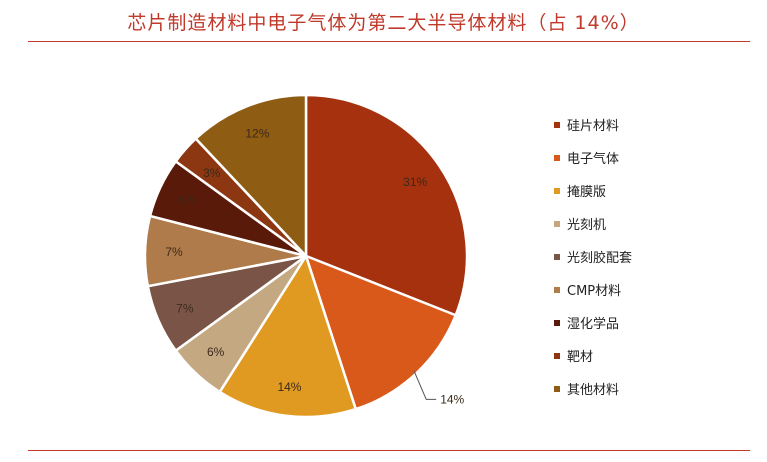 The image size is (767, 462). What do you see at coordinates (425, 385) in the screenshot?
I see `leader-line` at bounding box center [425, 385].